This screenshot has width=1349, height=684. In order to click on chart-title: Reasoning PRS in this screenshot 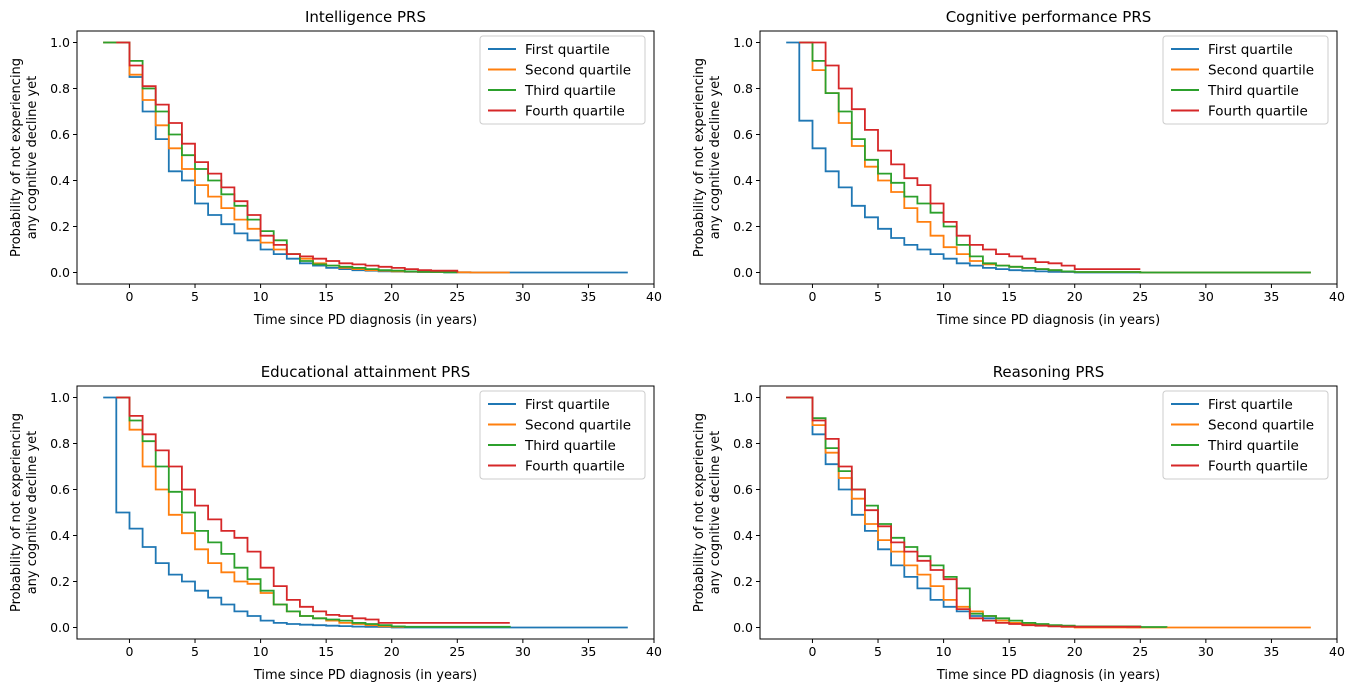, I will do `click(1049, 372)`.